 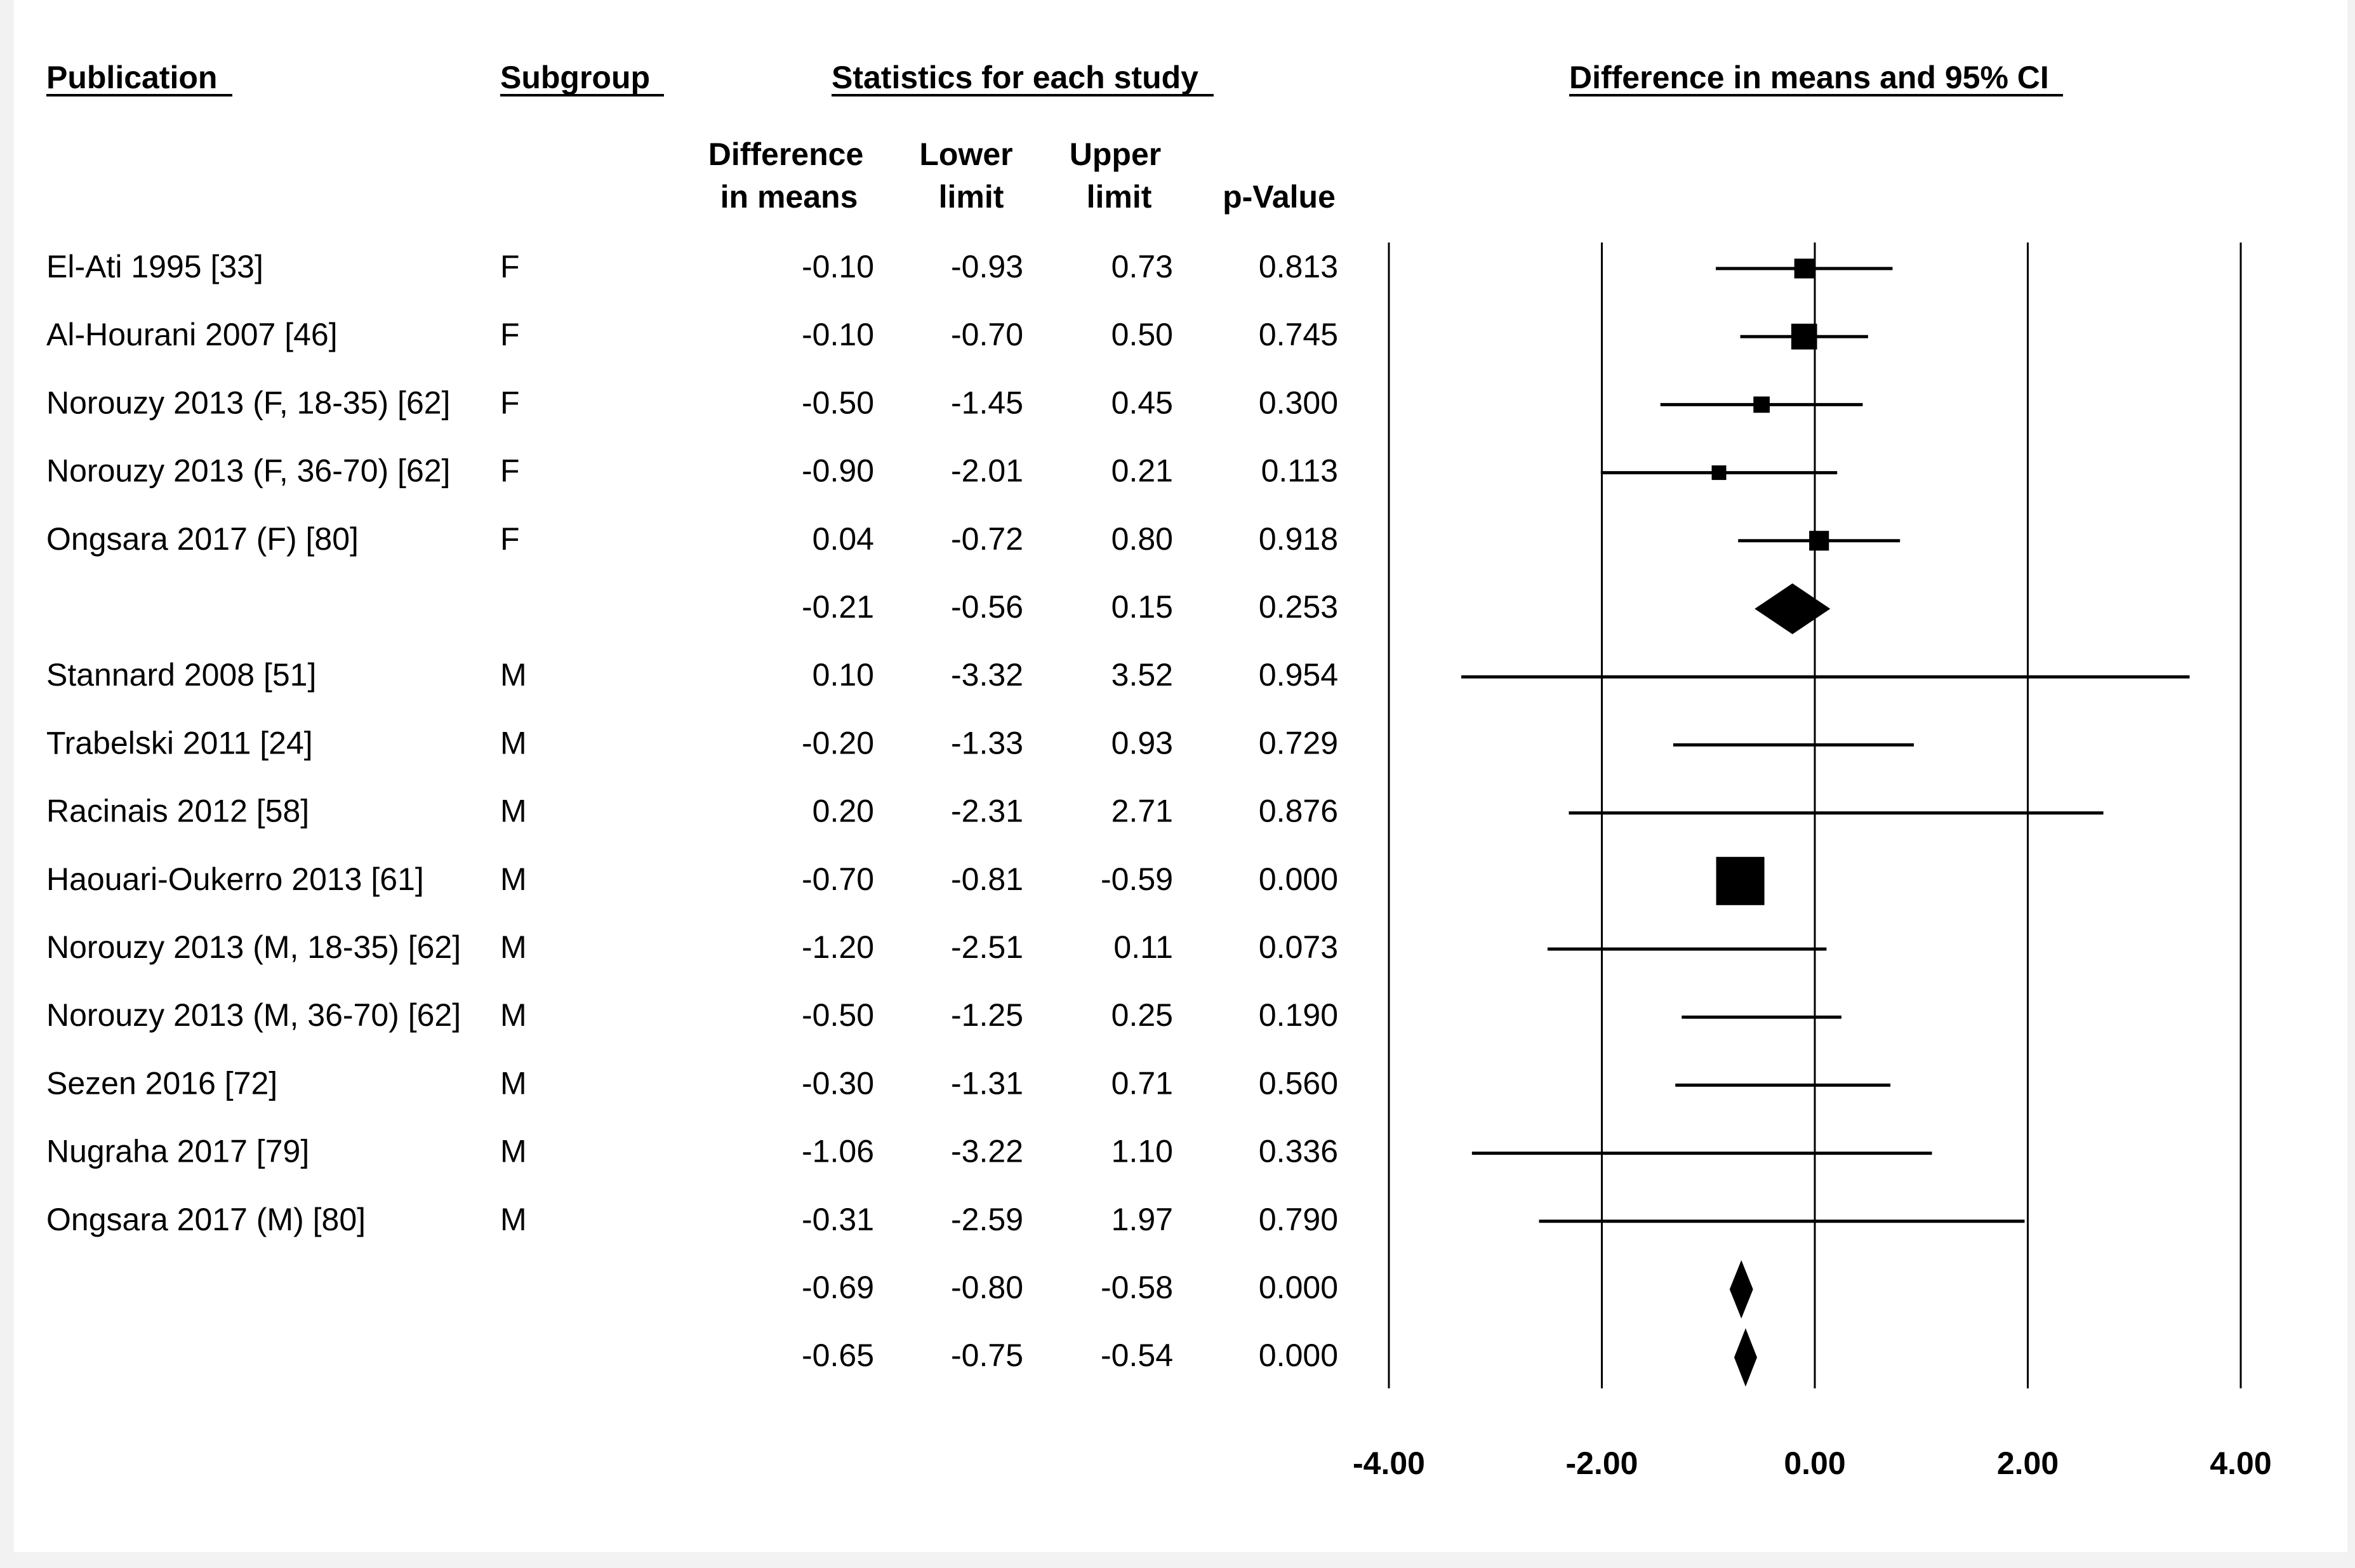 What do you see at coordinates (1142, 334) in the screenshot?
I see `cell-upper-limit: 0.50` at bounding box center [1142, 334].